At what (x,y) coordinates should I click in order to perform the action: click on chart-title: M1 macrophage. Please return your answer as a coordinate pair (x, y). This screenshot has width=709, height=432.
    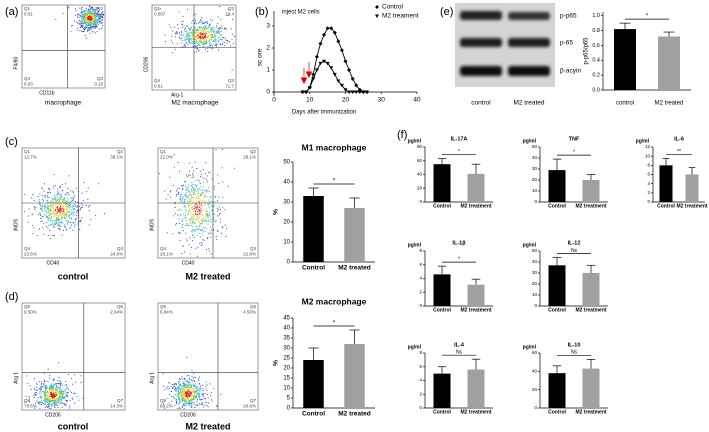
    Looking at the image, I should click on (334, 147).